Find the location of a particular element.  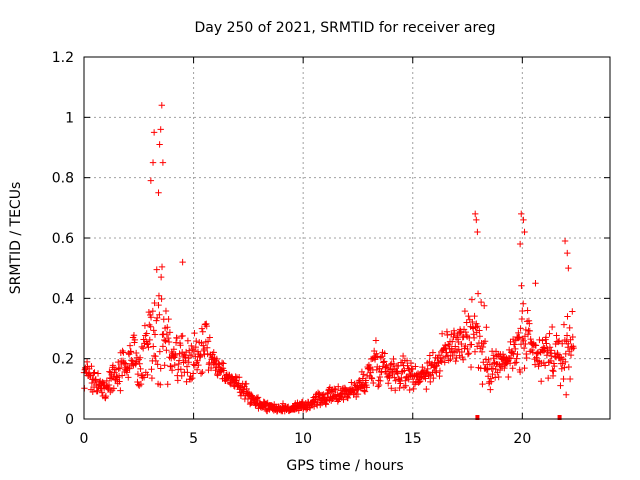

axis-mark is located at coordinates (559, 417).